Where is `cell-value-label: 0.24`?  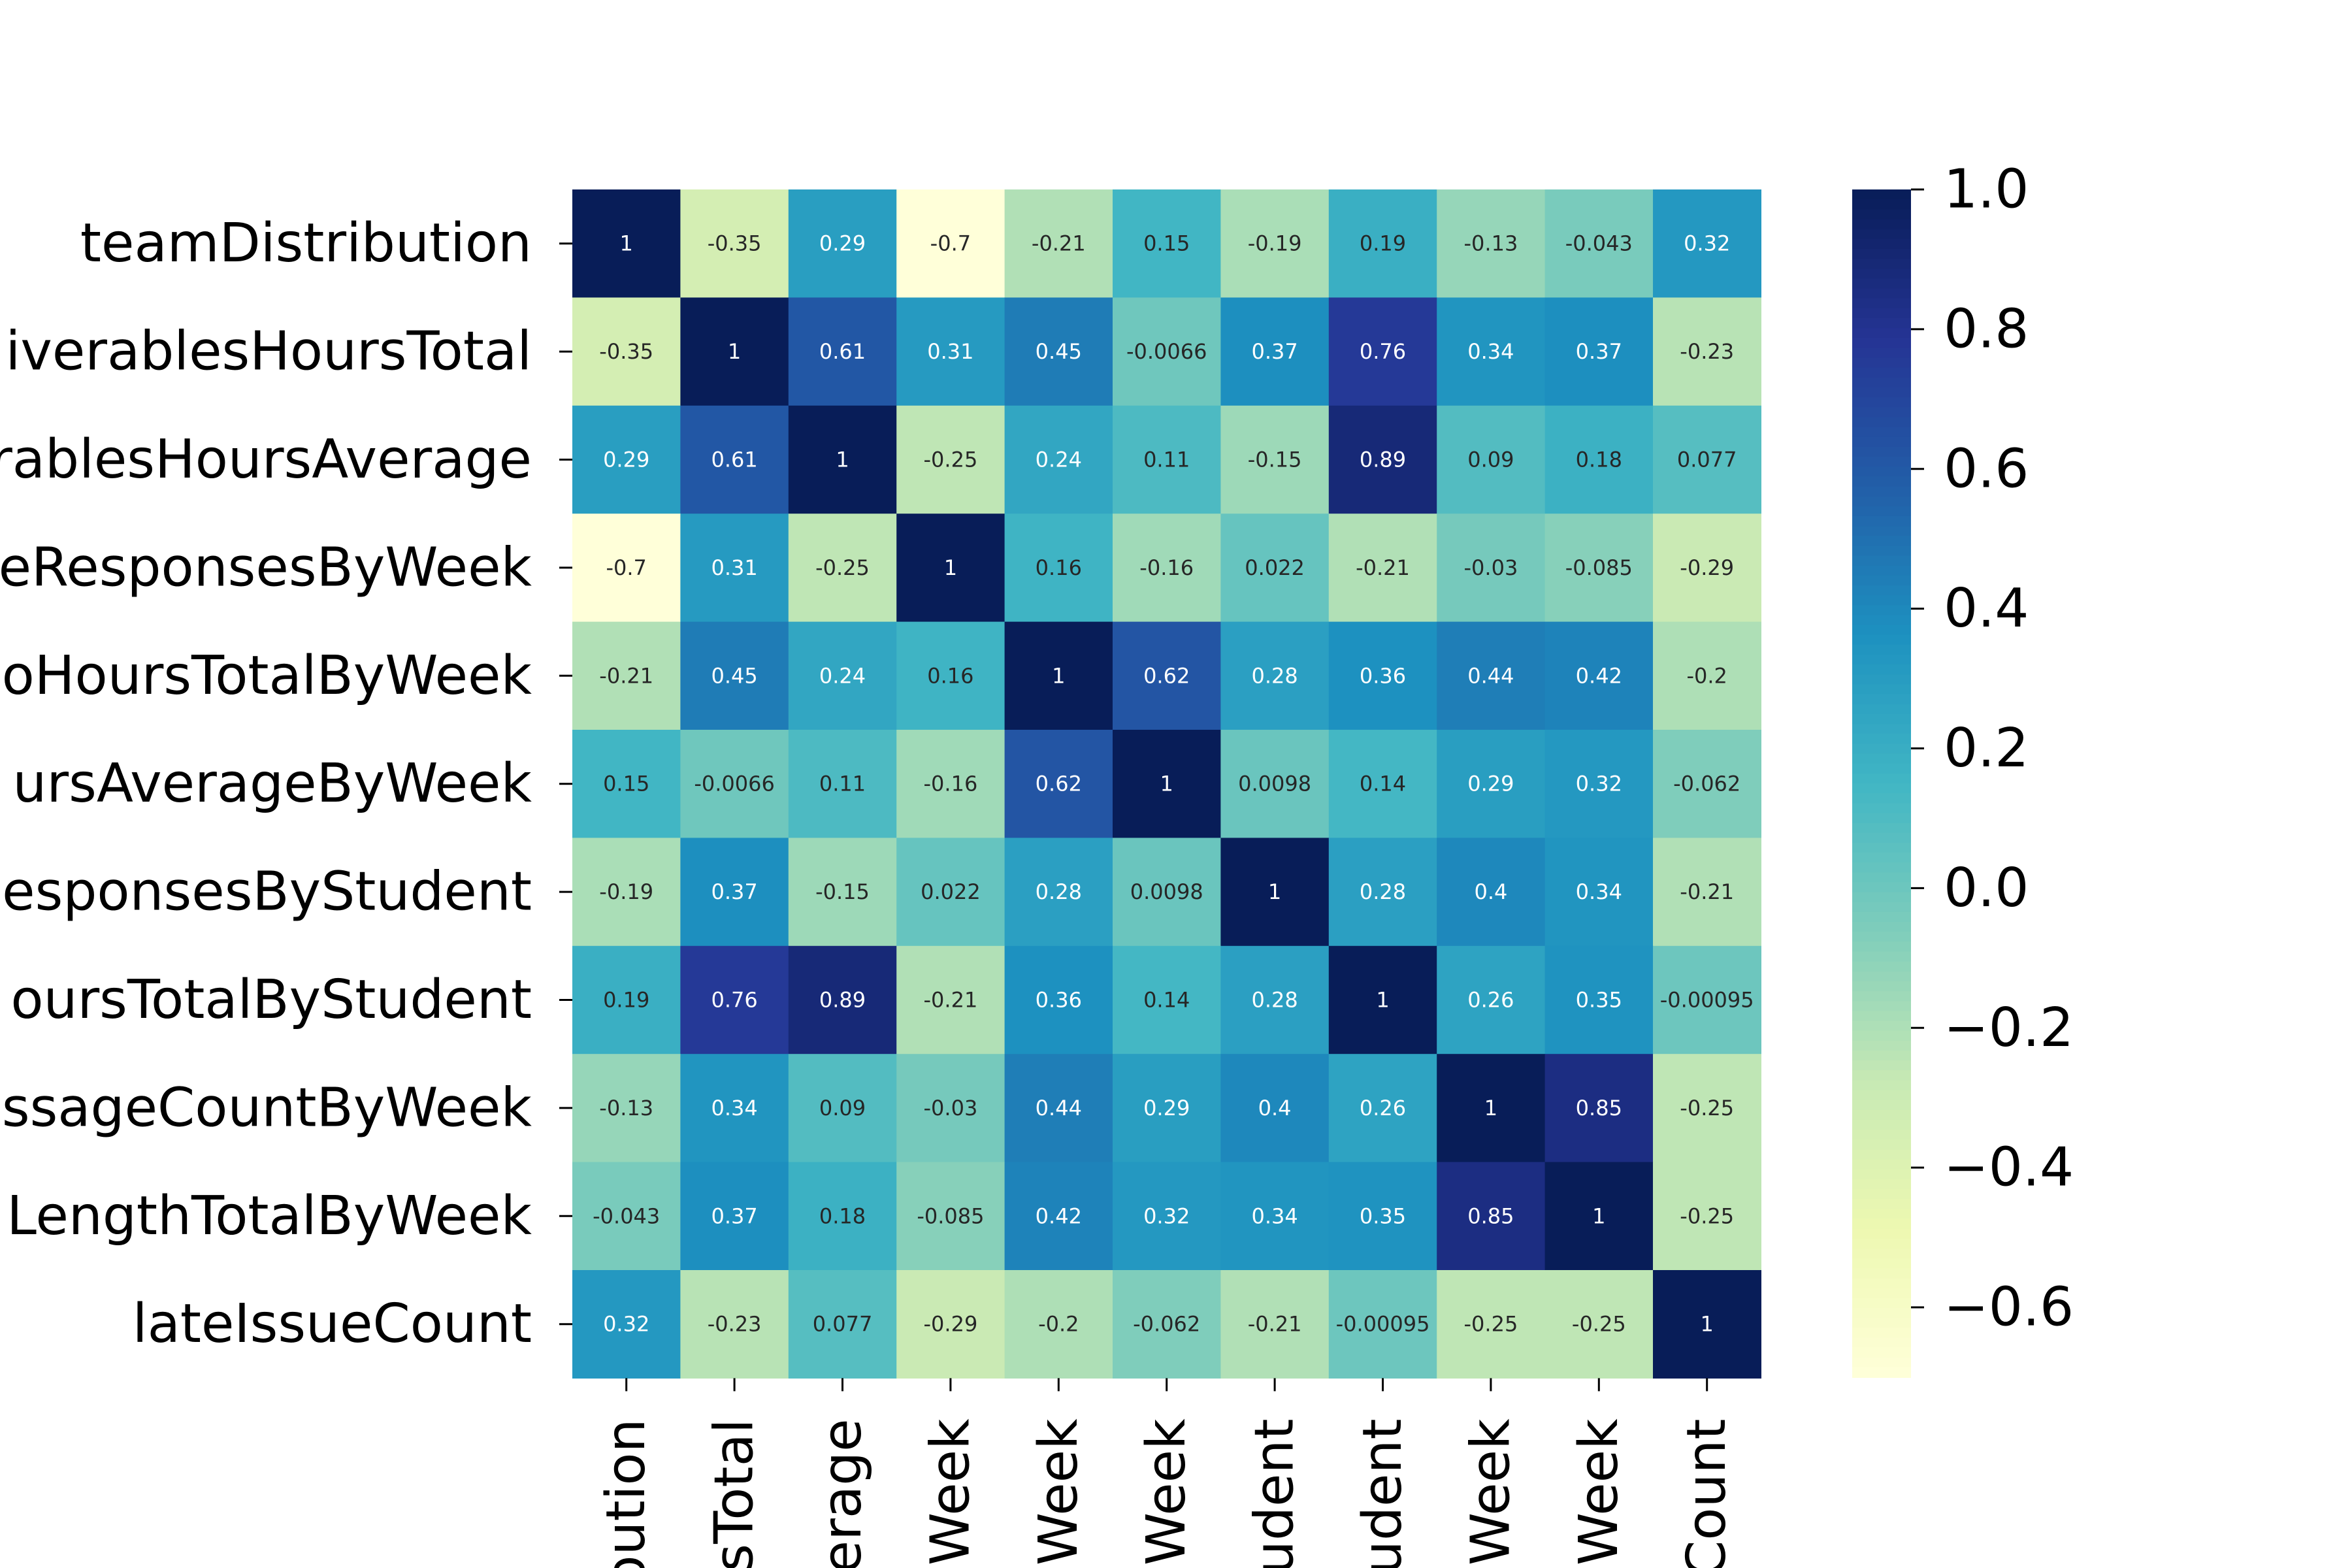 cell-value-label: 0.24 is located at coordinates (842, 675).